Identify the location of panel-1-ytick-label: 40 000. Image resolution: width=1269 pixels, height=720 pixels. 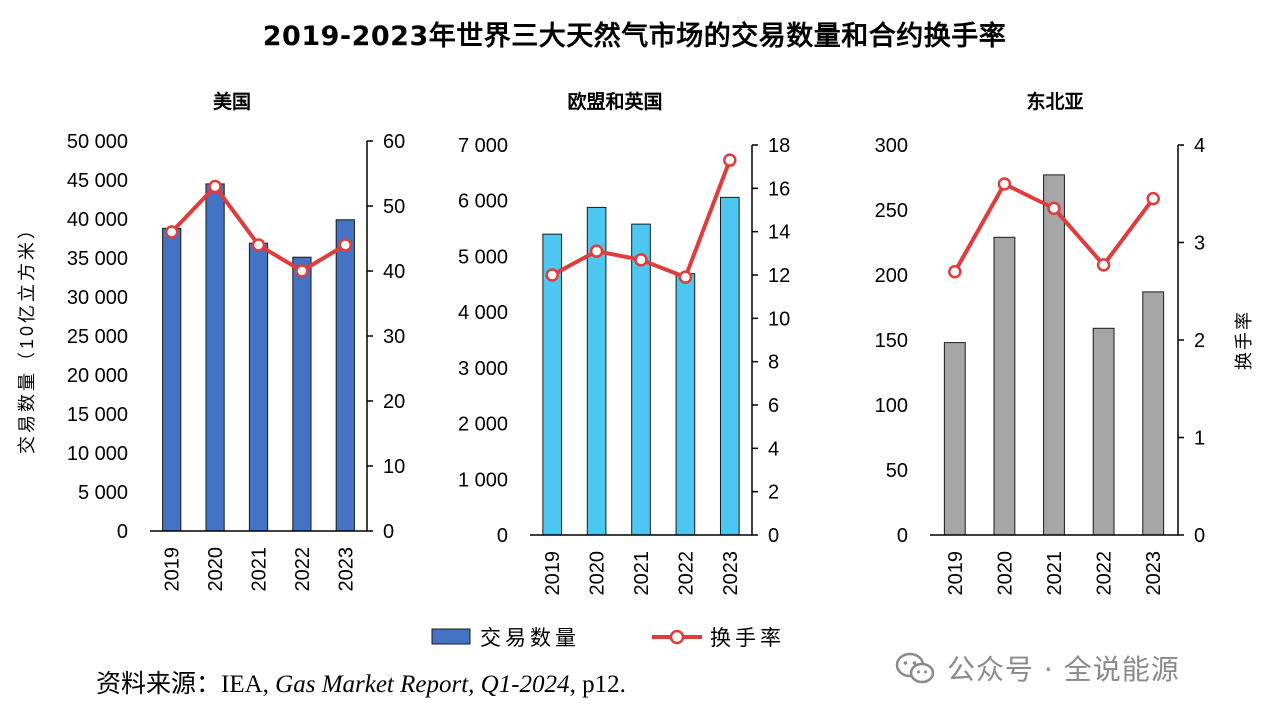
(97, 220).